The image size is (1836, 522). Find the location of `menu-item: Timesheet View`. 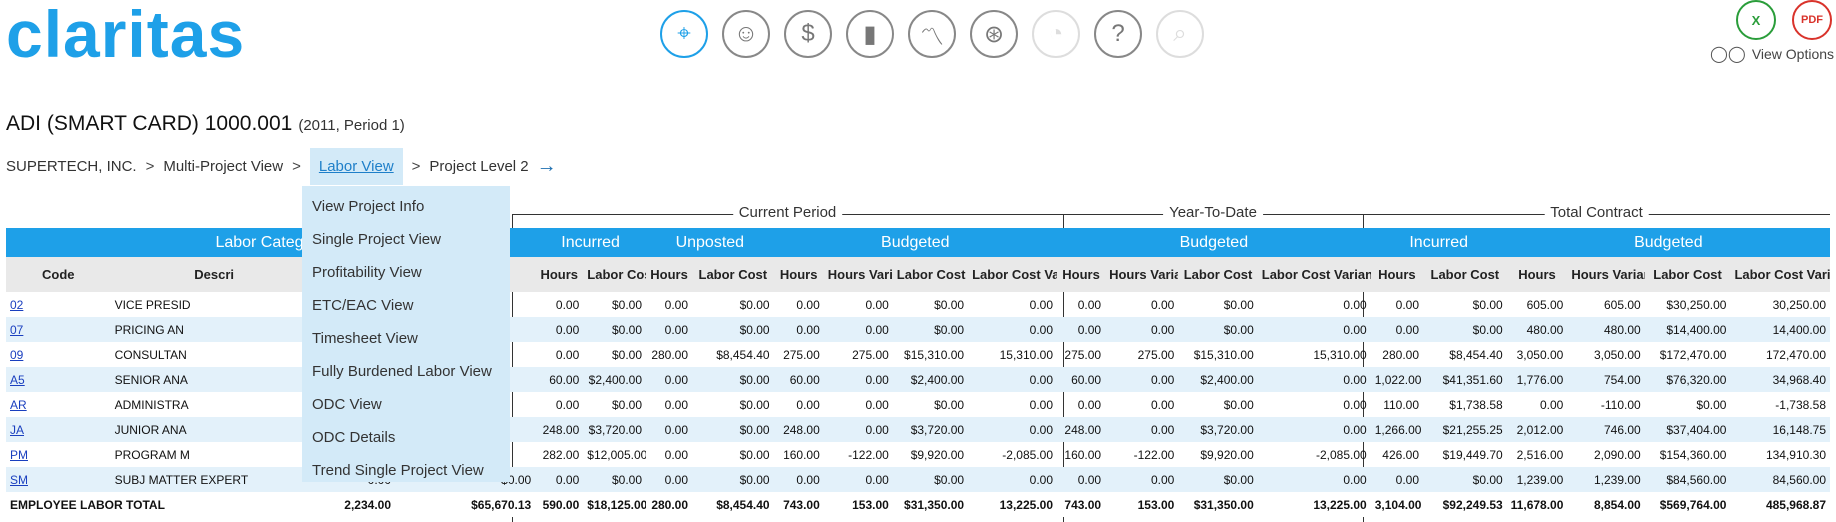

menu-item: Timesheet View is located at coordinates (365, 338).